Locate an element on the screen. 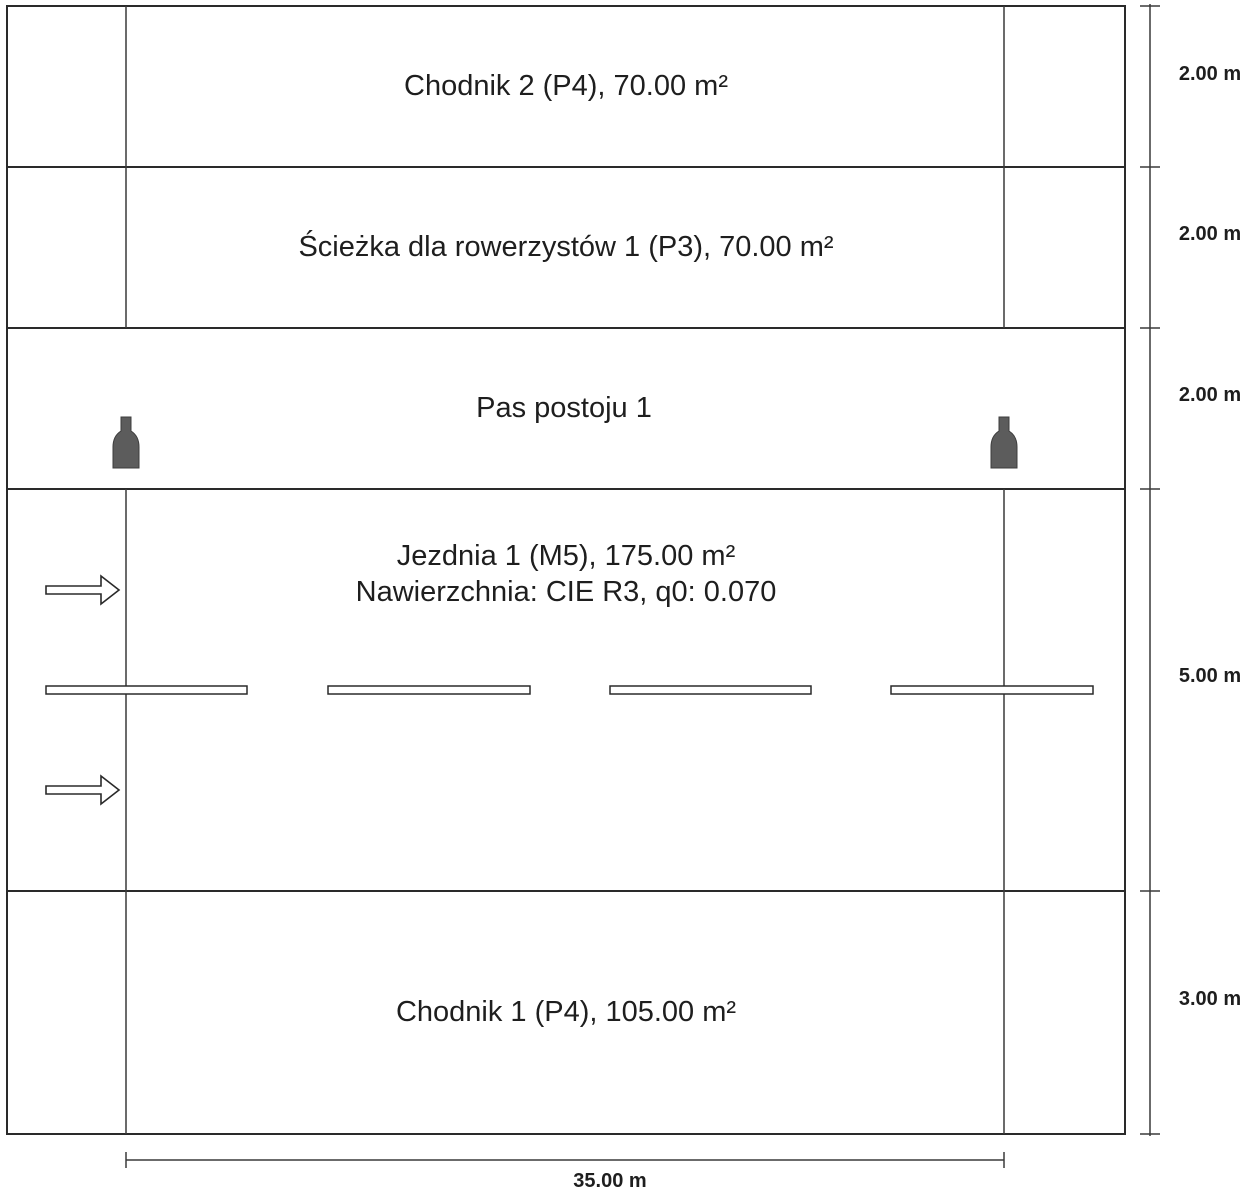  width-label-chodnik-2: 2.00 m is located at coordinates (1210, 74).